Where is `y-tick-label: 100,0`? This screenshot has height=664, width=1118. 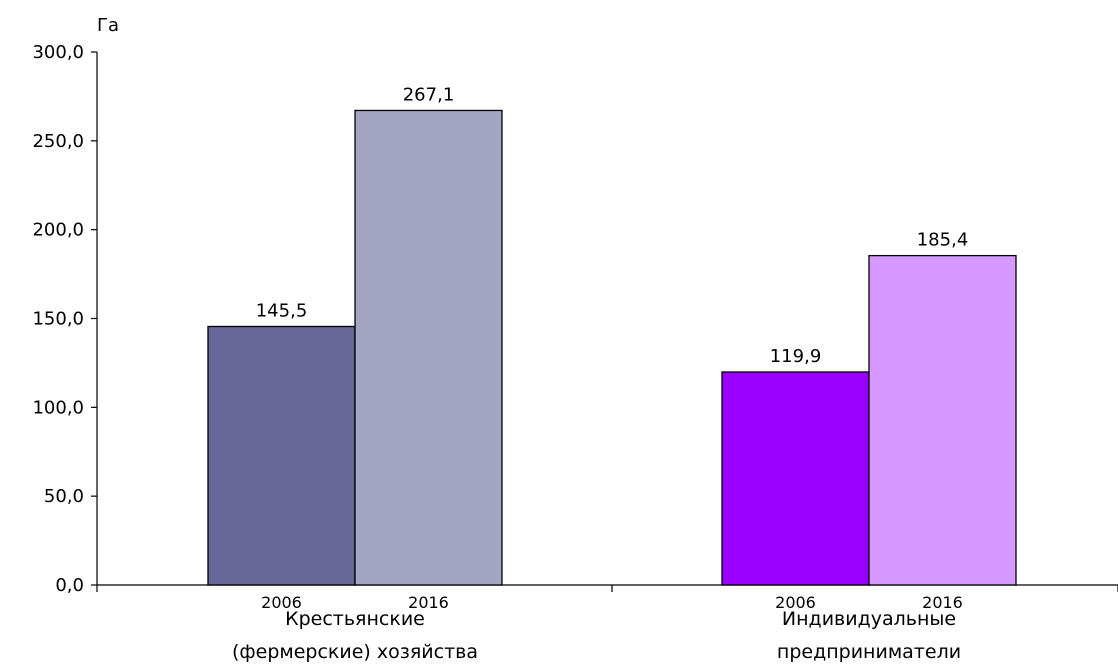
y-tick-label: 100,0 is located at coordinates (58, 407).